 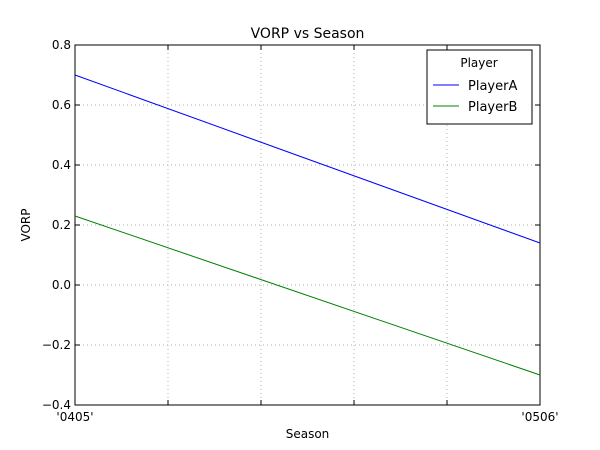 I want to click on y-tick-label: −0.2, so click(x=56, y=345).